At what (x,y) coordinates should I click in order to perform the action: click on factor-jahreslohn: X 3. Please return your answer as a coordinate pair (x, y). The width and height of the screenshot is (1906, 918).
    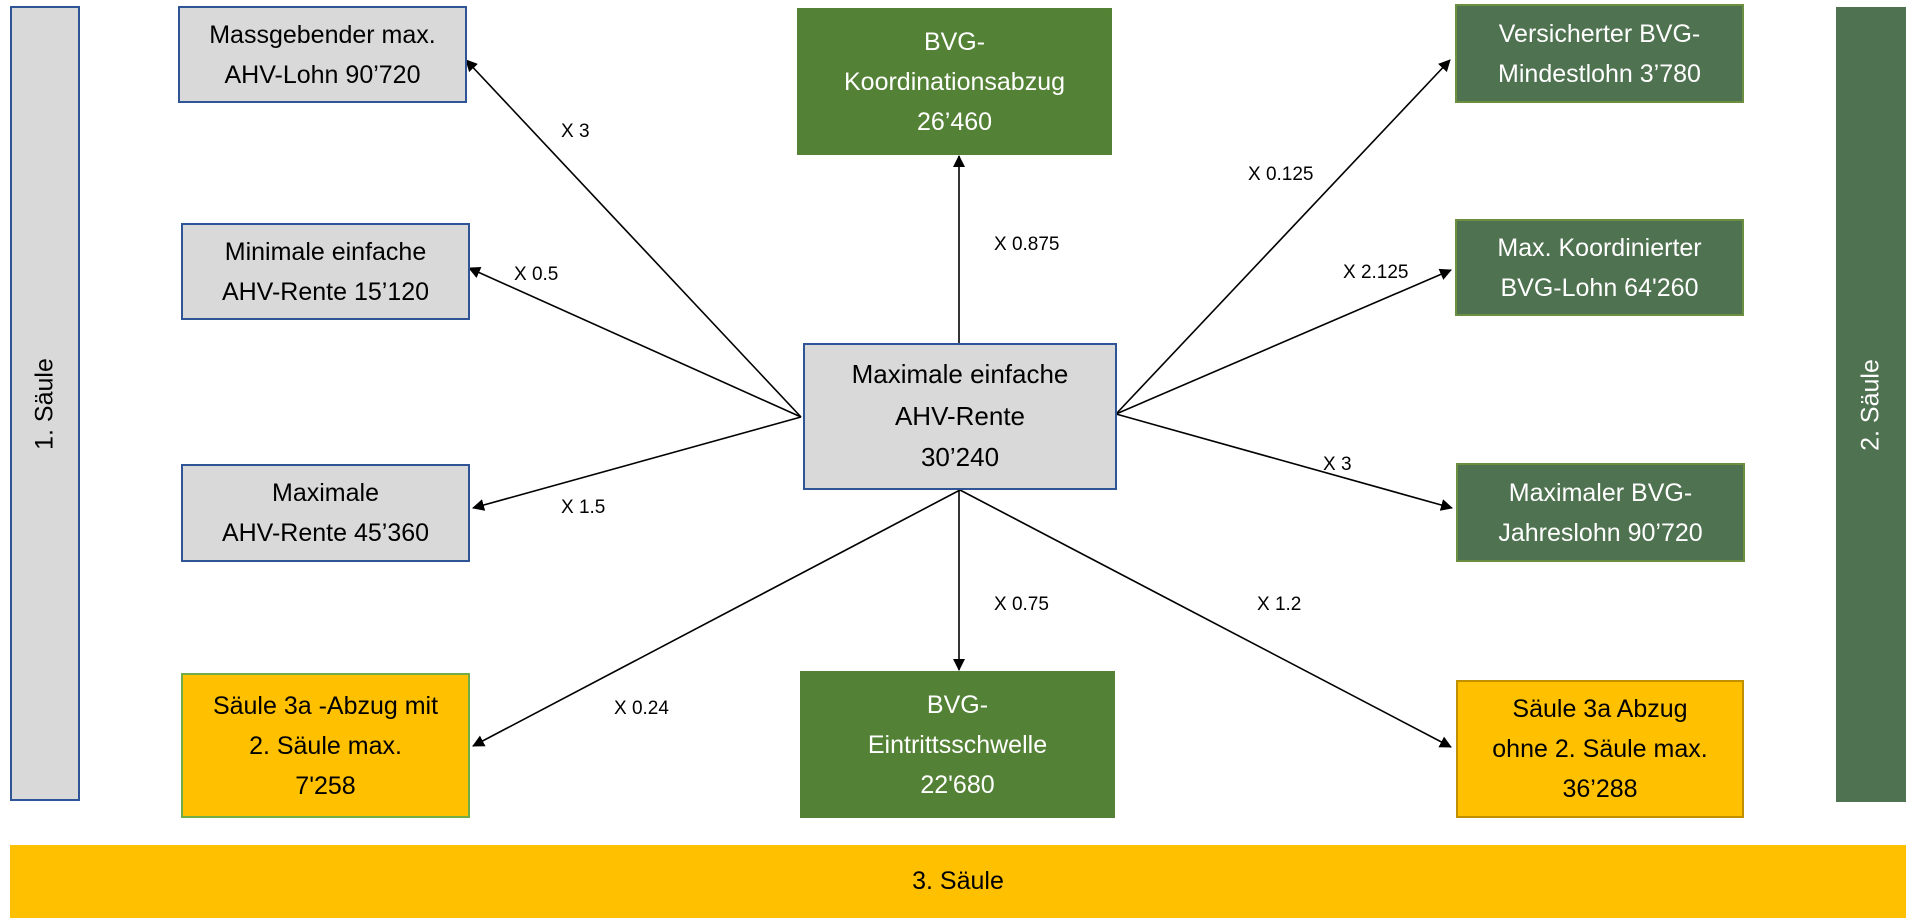
    Looking at the image, I should click on (1337, 464).